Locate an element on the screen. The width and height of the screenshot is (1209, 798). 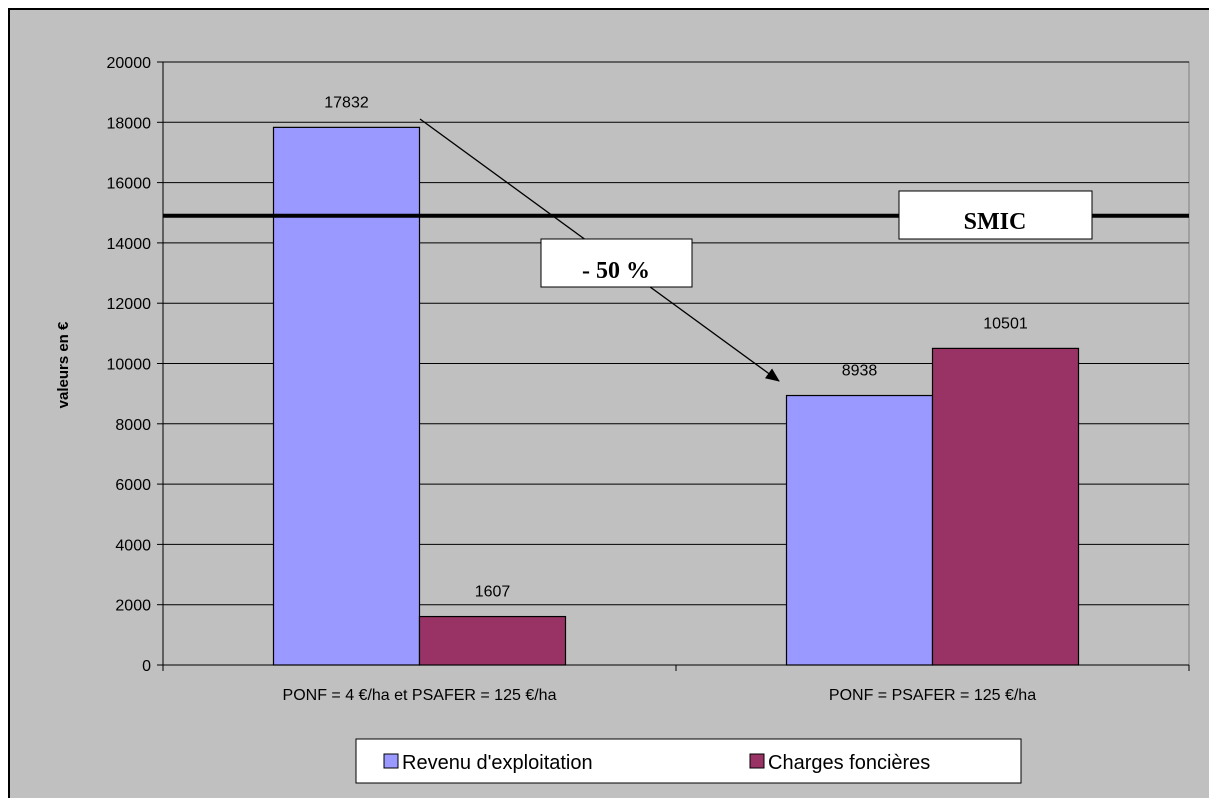
legend-swatch-charges is located at coordinates (757, 761).